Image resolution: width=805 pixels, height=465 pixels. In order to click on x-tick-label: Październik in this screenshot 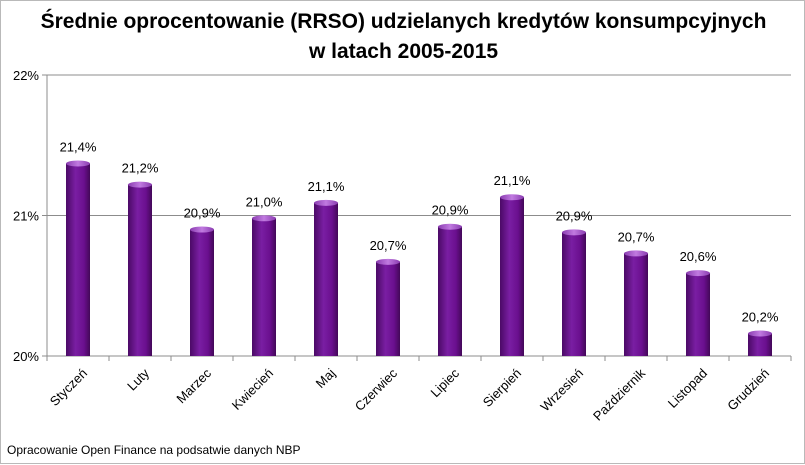, I will do `click(619, 394)`.